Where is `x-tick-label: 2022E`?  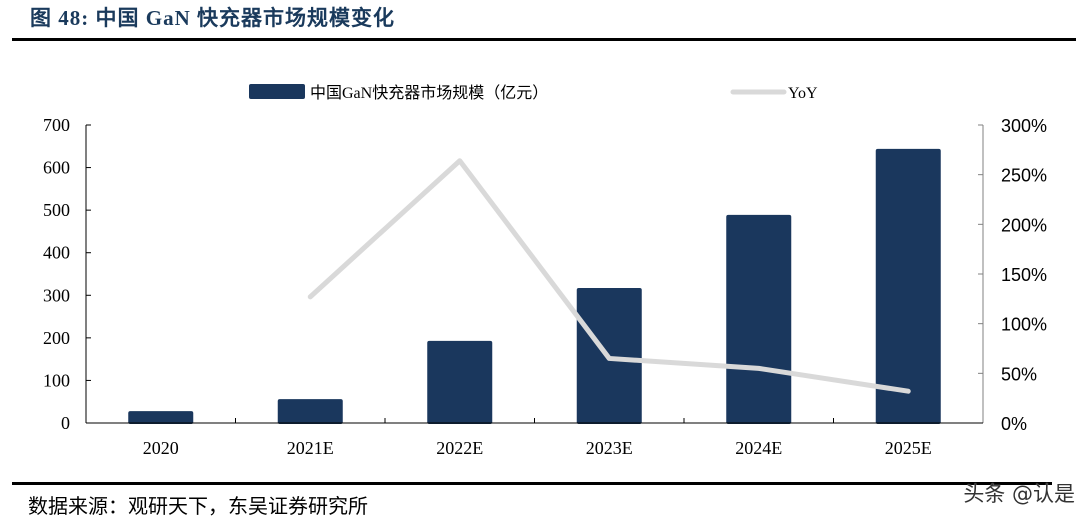 x-tick-label: 2022E is located at coordinates (459, 448).